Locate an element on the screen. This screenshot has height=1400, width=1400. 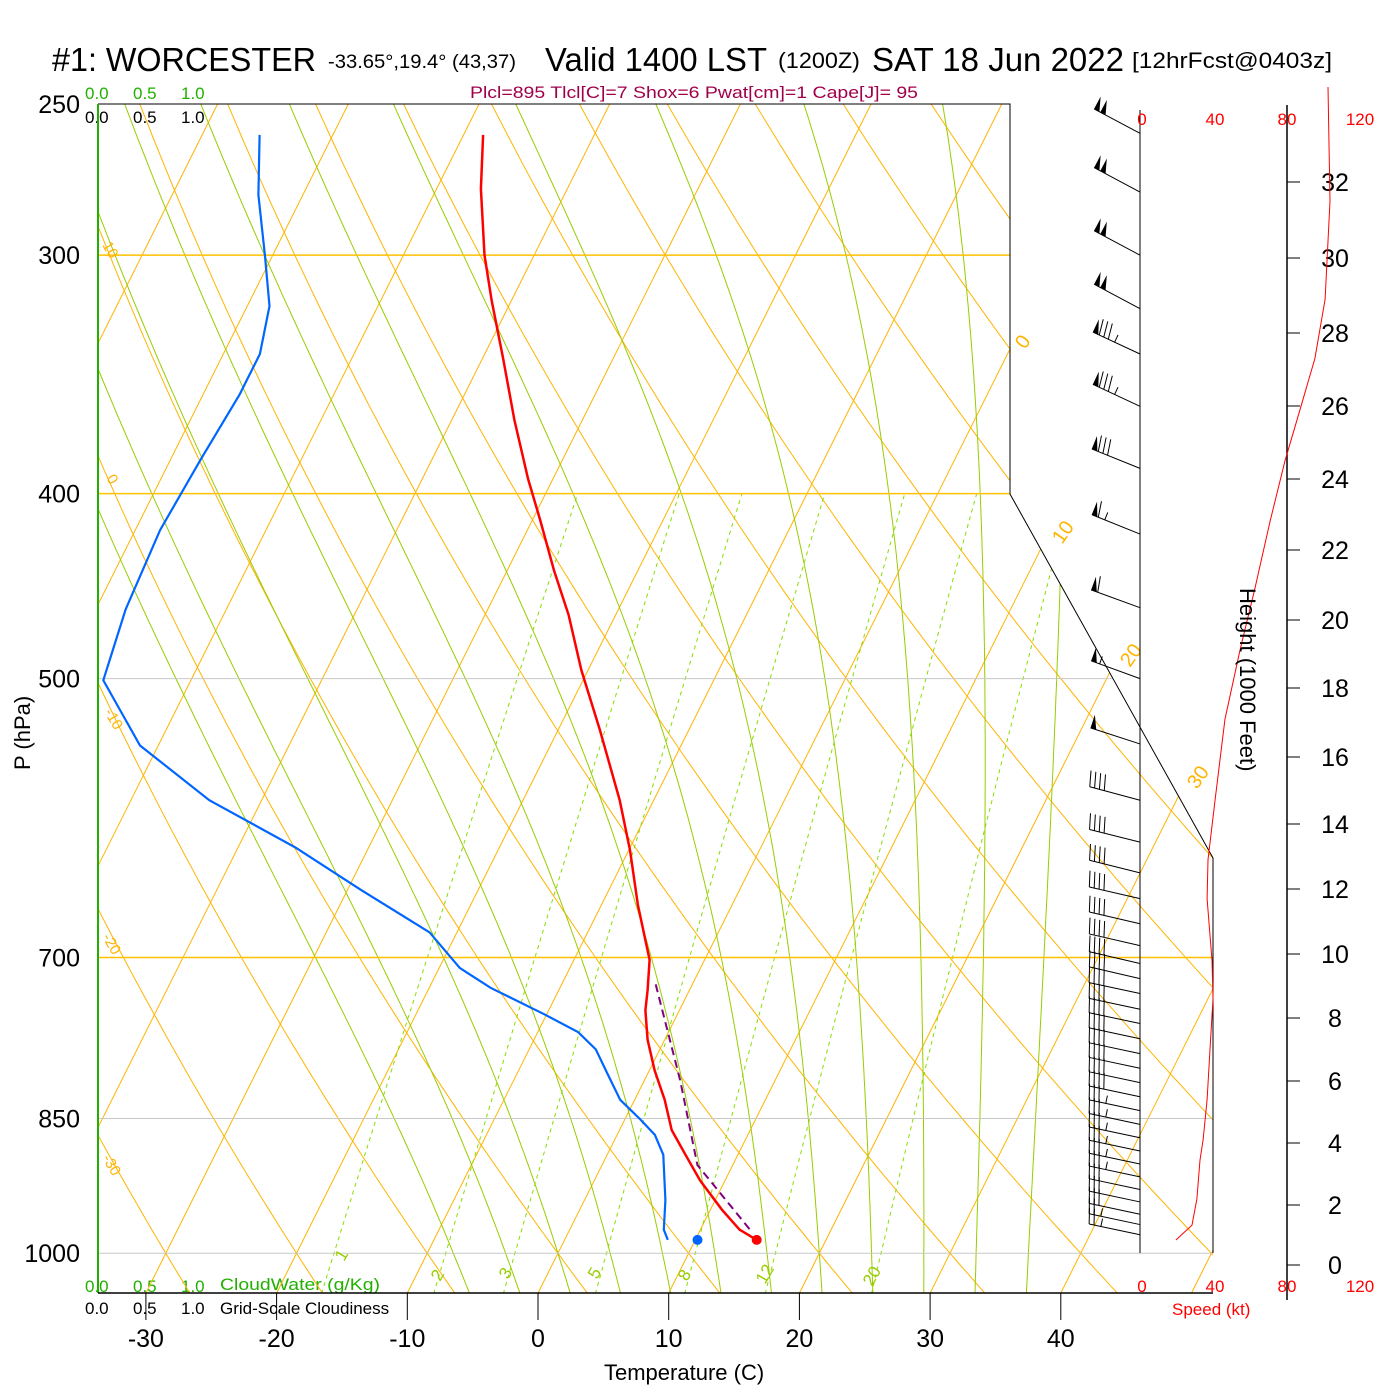
temp-tick-label: 30 is located at coordinates (930, 1339).